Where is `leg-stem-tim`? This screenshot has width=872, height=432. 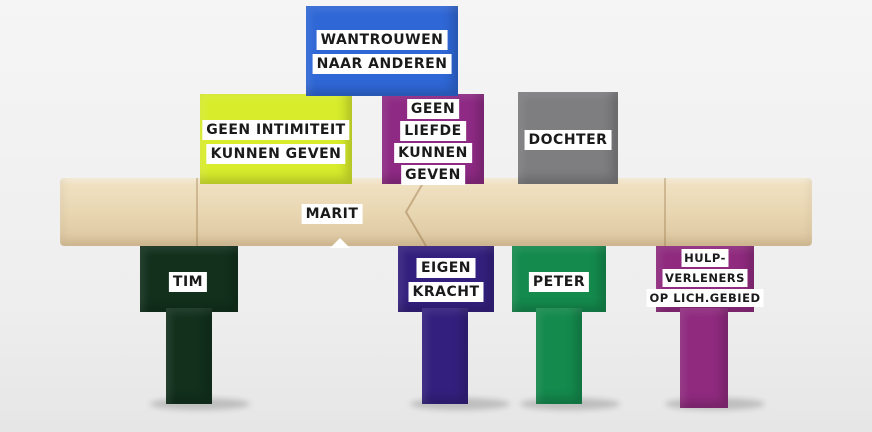
leg-stem-tim is located at coordinates (189, 356).